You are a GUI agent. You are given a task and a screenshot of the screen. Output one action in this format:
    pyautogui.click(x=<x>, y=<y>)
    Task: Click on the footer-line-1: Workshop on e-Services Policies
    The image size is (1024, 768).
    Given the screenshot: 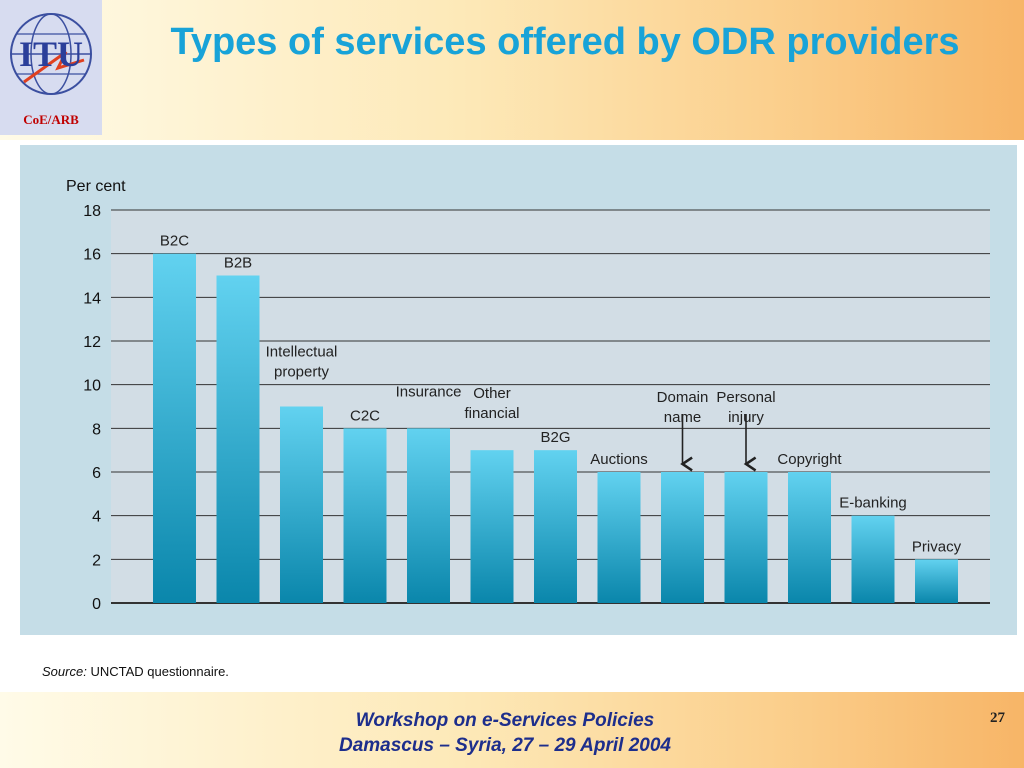 What is the action you would take?
    pyautogui.click(x=505, y=720)
    